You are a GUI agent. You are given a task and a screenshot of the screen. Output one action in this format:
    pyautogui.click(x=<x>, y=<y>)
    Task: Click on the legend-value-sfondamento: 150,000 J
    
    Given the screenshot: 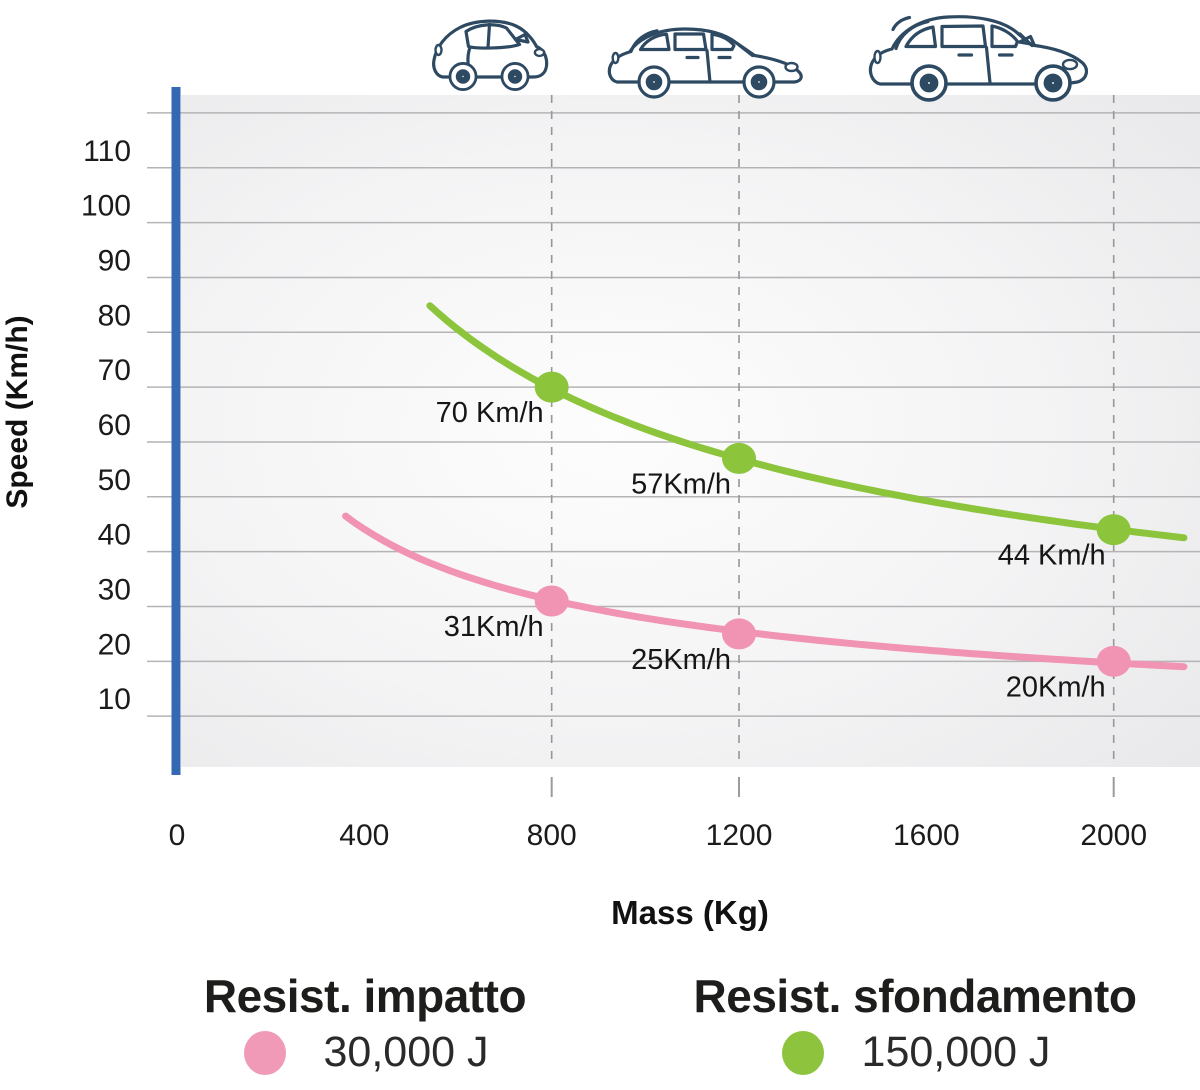 What is the action you would take?
    pyautogui.click(x=956, y=1052)
    